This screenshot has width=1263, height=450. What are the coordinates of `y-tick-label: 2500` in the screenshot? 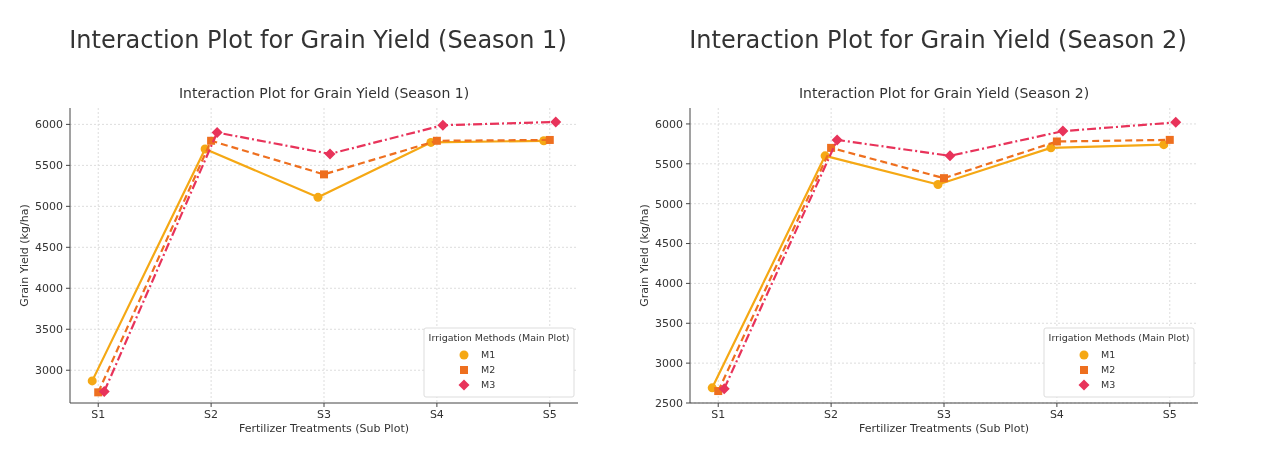 It's located at (669, 403).